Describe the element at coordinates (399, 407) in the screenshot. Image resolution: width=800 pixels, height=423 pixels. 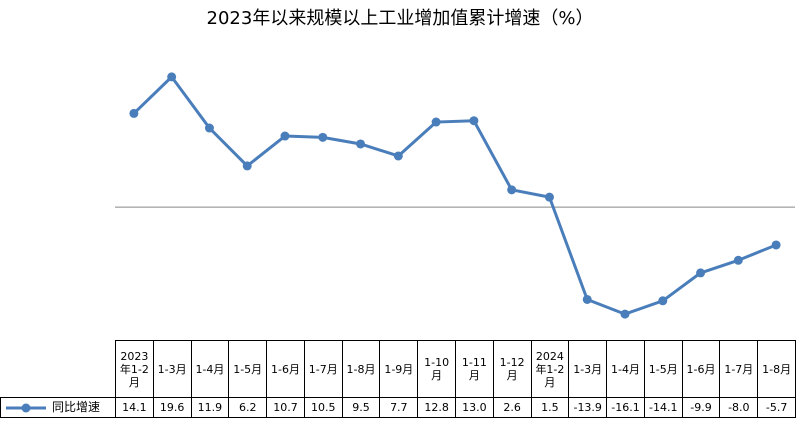
I see `table-value: 7.7` at that location.